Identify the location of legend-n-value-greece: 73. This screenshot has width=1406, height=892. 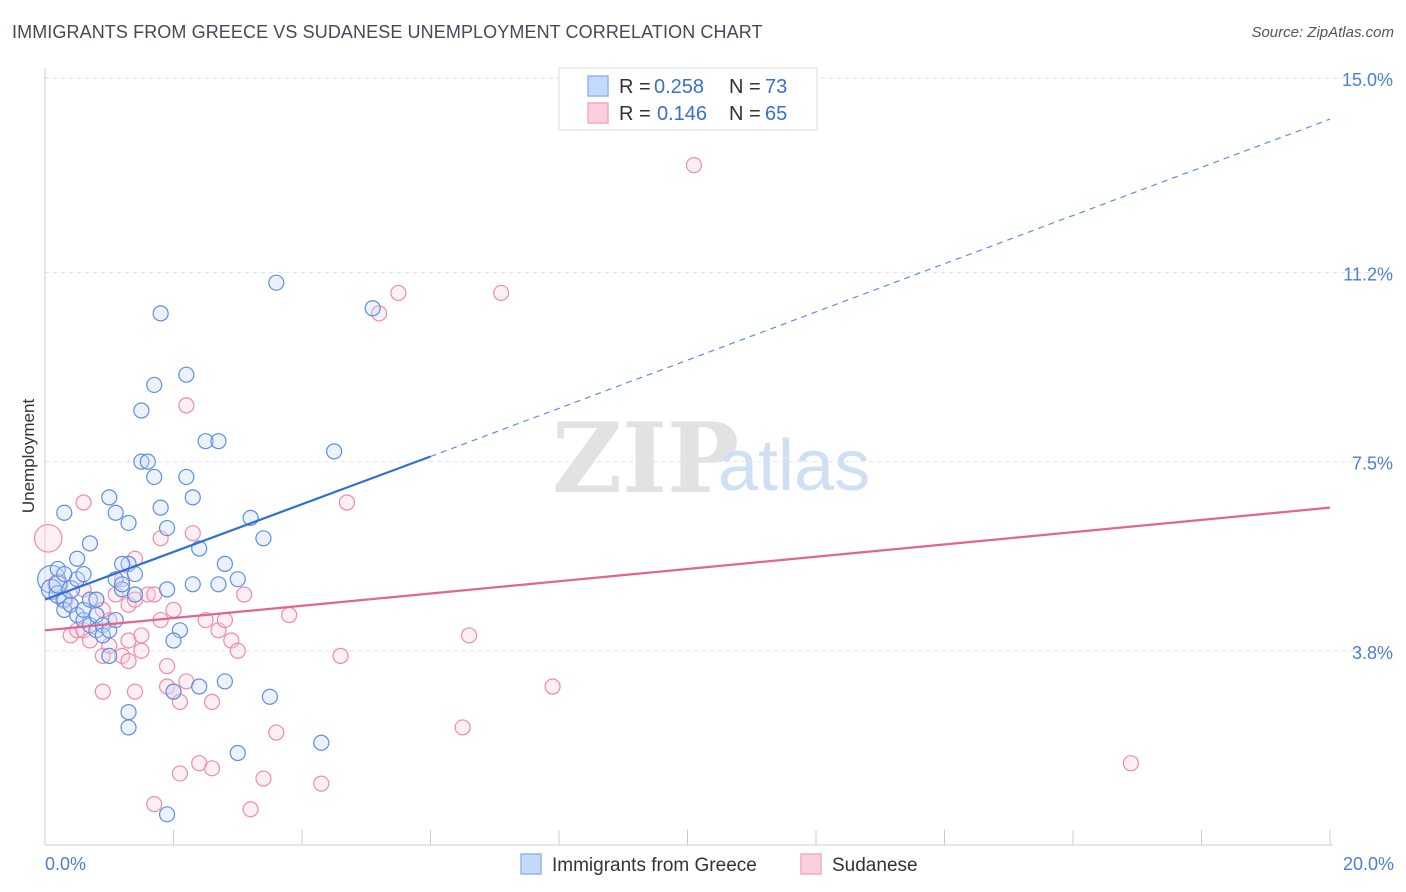
(776, 87).